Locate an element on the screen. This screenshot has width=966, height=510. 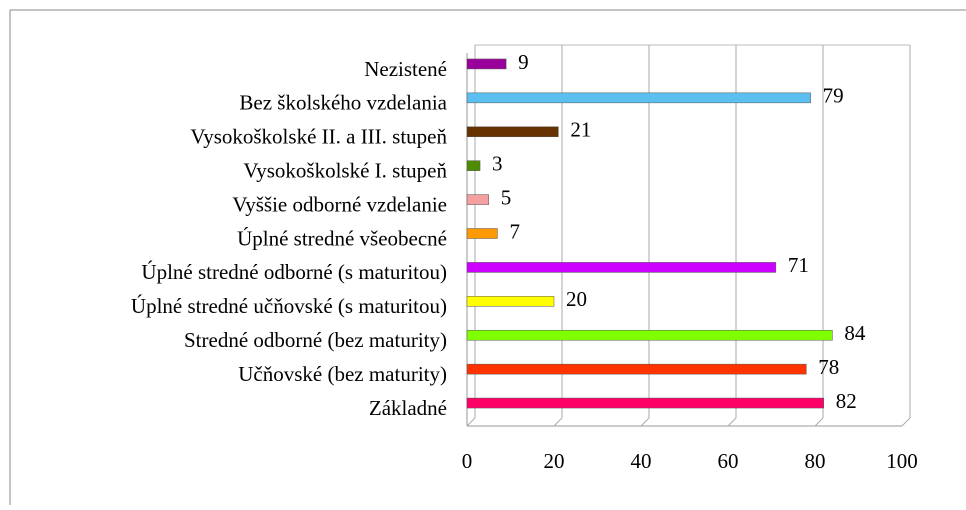
x-tick-label: 0 is located at coordinates (467, 461).